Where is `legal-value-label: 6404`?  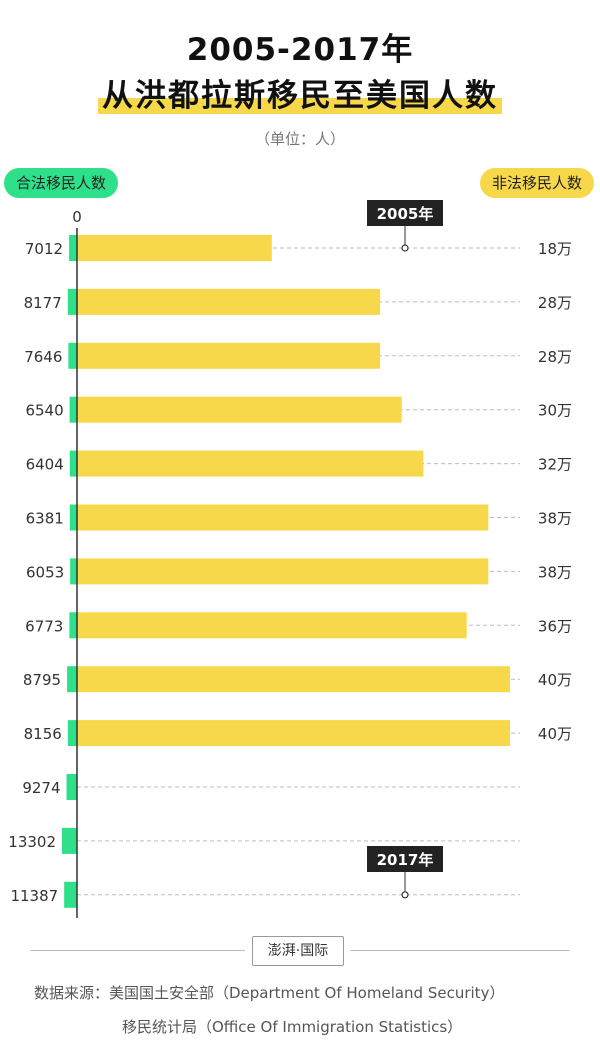 legal-value-label: 6404 is located at coordinates (45, 465).